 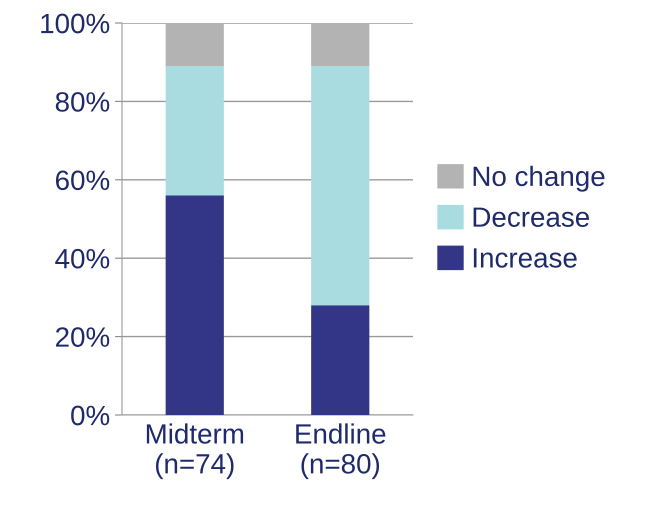 I want to click on y-tick-label: 80%, so click(x=83, y=102).